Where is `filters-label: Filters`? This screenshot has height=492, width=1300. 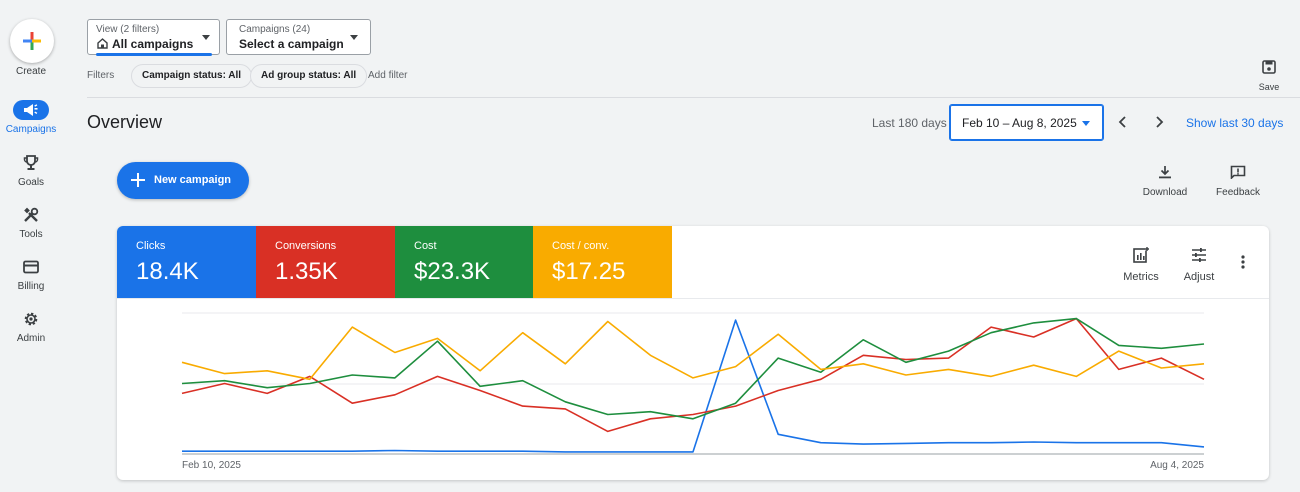
filters-label: Filters is located at coordinates (101, 75).